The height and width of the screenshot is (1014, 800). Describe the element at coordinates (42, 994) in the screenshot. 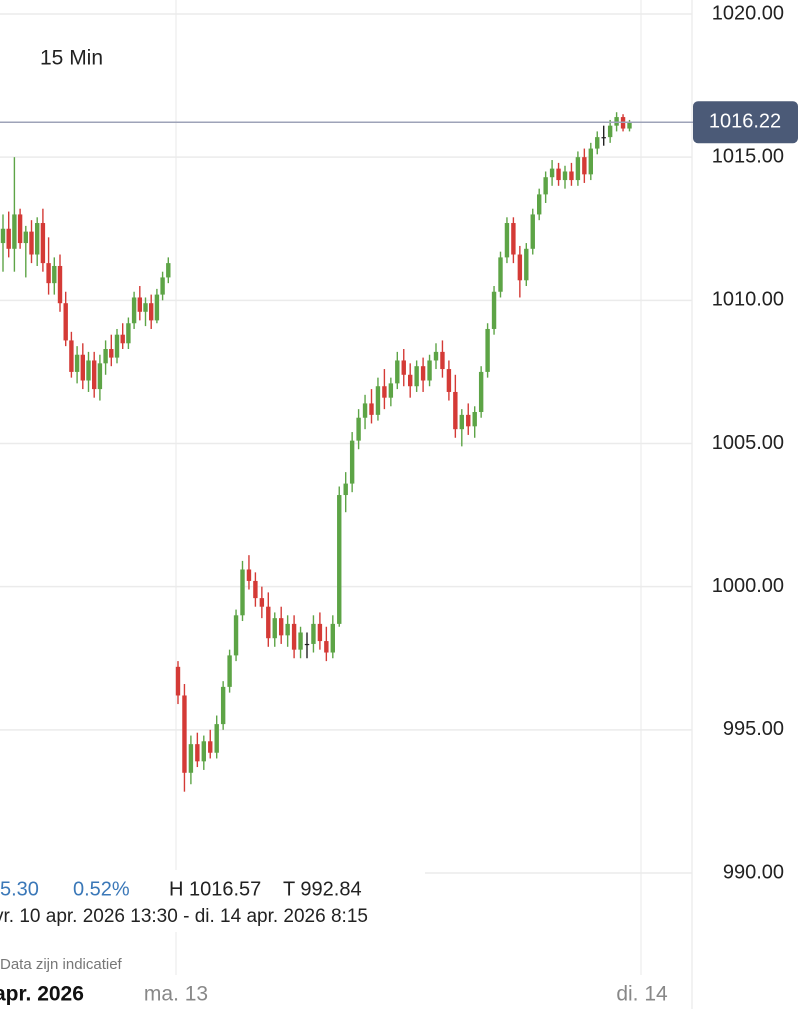

I see `x-tick-label: apr. 2026` at that location.